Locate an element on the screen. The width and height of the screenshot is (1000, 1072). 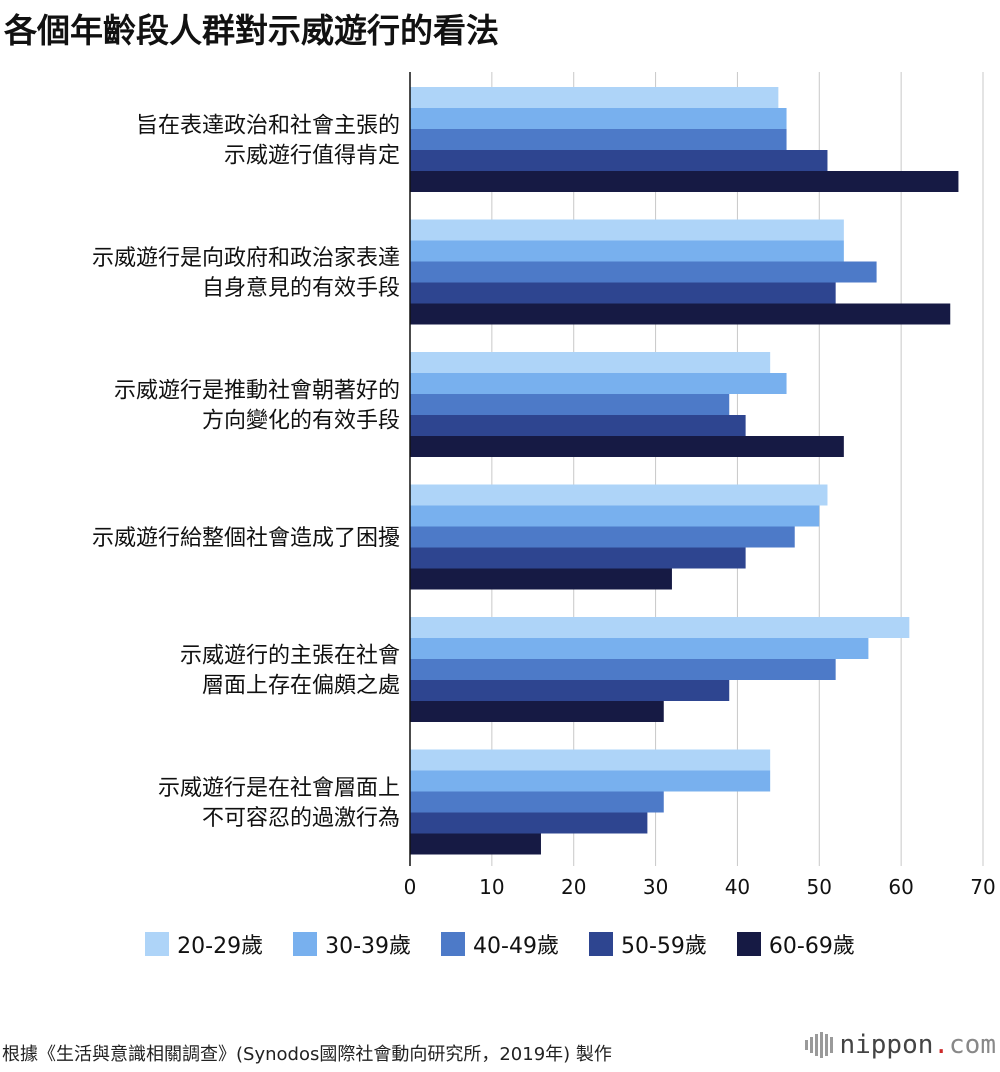
bar-cat1-50-59歲 is located at coordinates (619, 160).